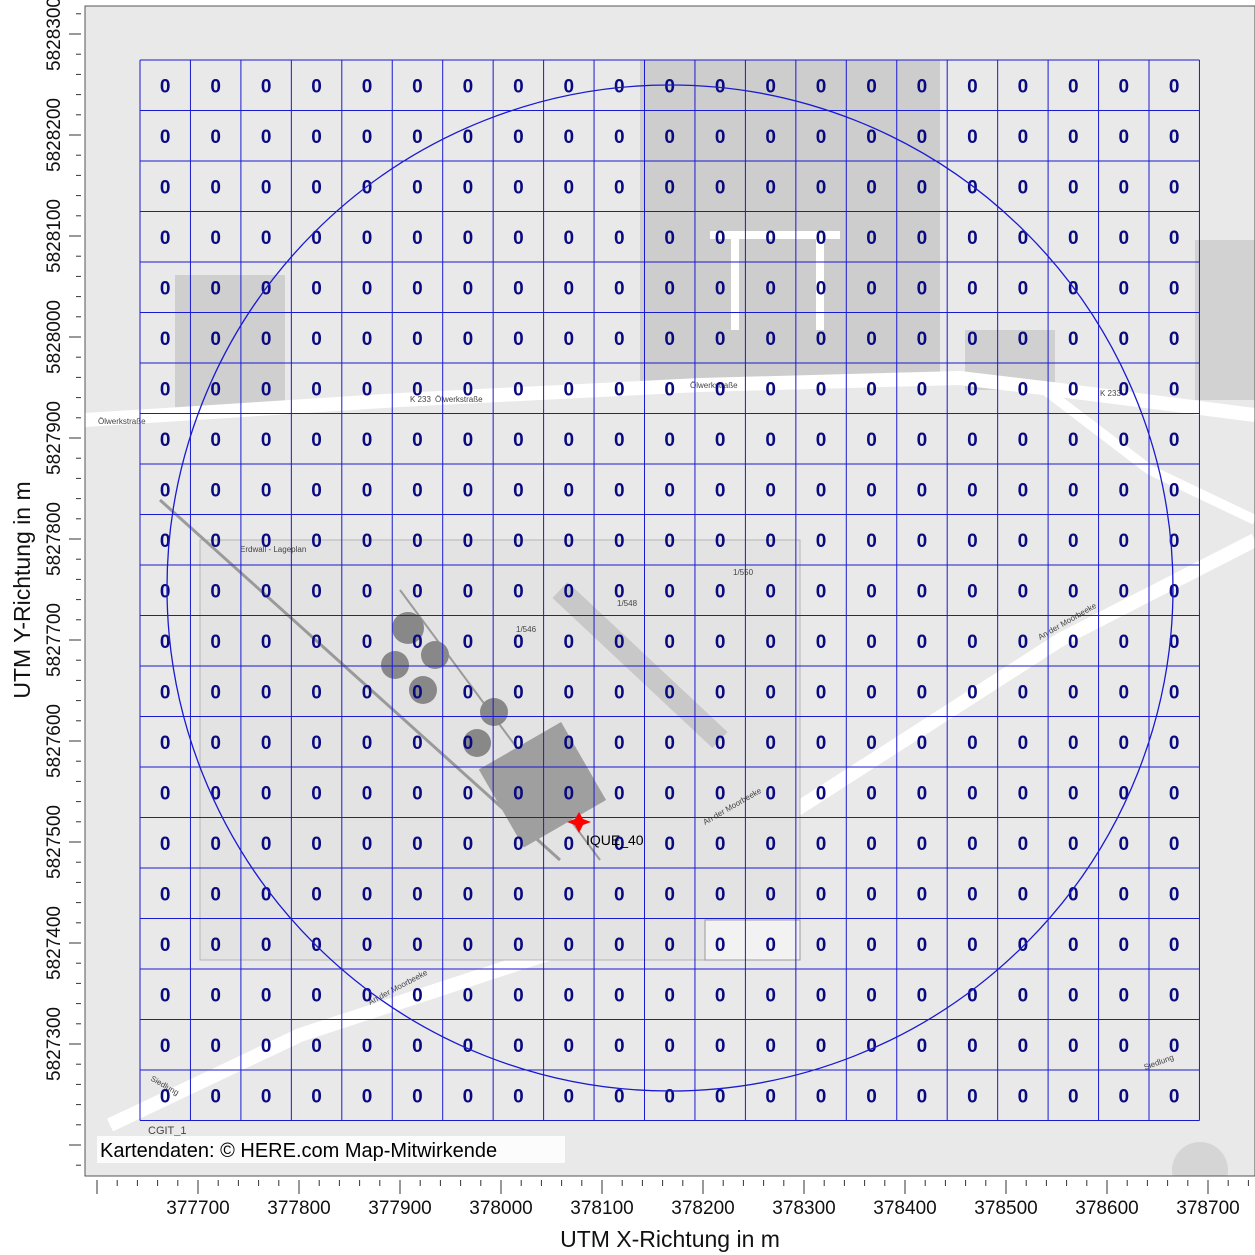 This screenshot has height=1255, width=1255. Describe the element at coordinates (702, 1208) in the screenshot. I see `x-tick-label: 378200` at that location.